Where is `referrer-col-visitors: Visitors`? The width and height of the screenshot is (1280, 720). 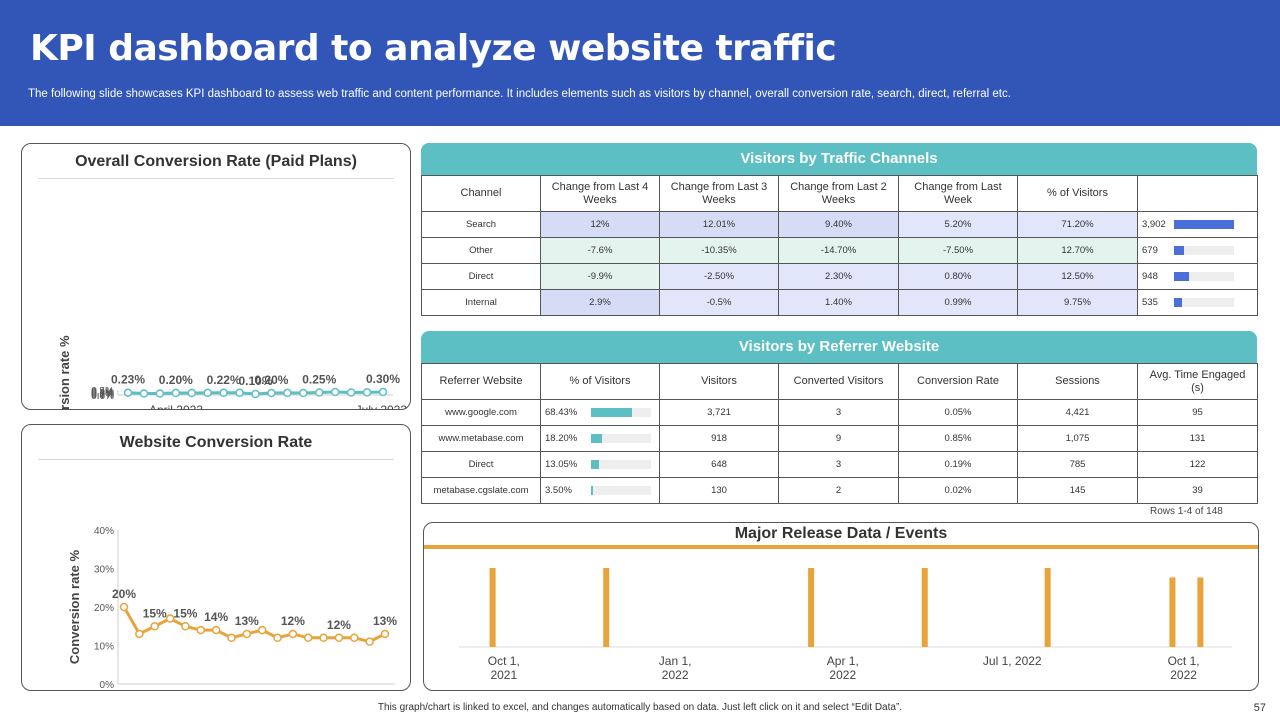
referrer-col-visitors: Visitors is located at coordinates (719, 381).